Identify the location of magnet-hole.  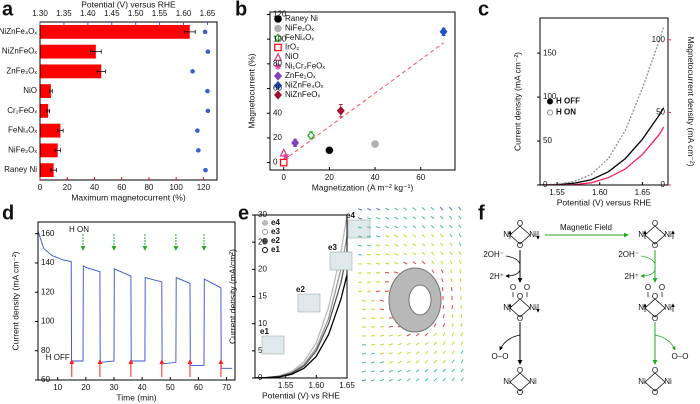
(420, 300).